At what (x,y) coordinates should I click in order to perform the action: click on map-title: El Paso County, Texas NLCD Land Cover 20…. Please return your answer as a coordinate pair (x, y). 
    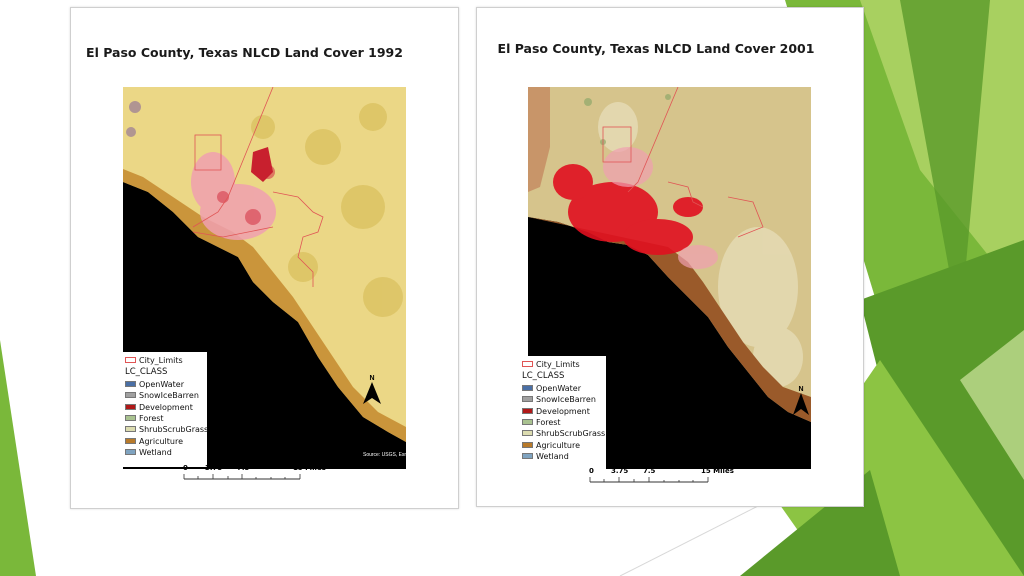
    Looking at the image, I should click on (656, 48).